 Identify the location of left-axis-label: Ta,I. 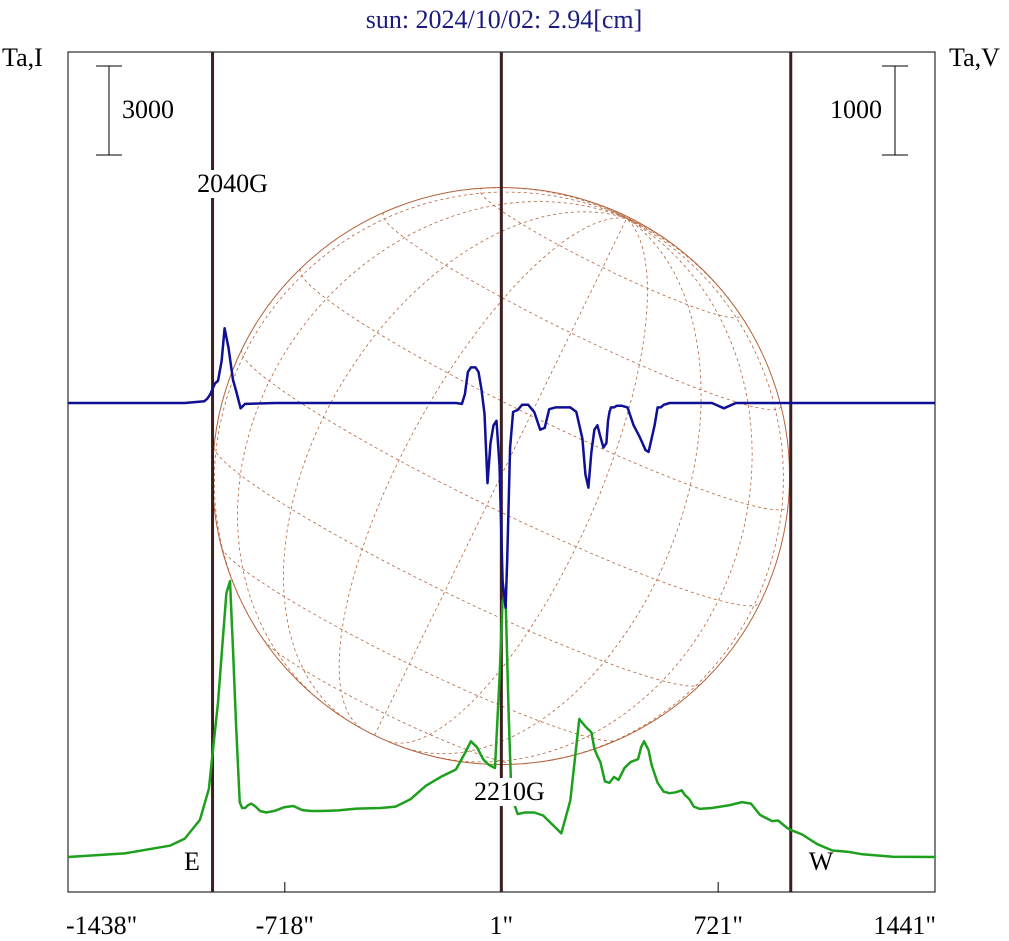
(22, 57).